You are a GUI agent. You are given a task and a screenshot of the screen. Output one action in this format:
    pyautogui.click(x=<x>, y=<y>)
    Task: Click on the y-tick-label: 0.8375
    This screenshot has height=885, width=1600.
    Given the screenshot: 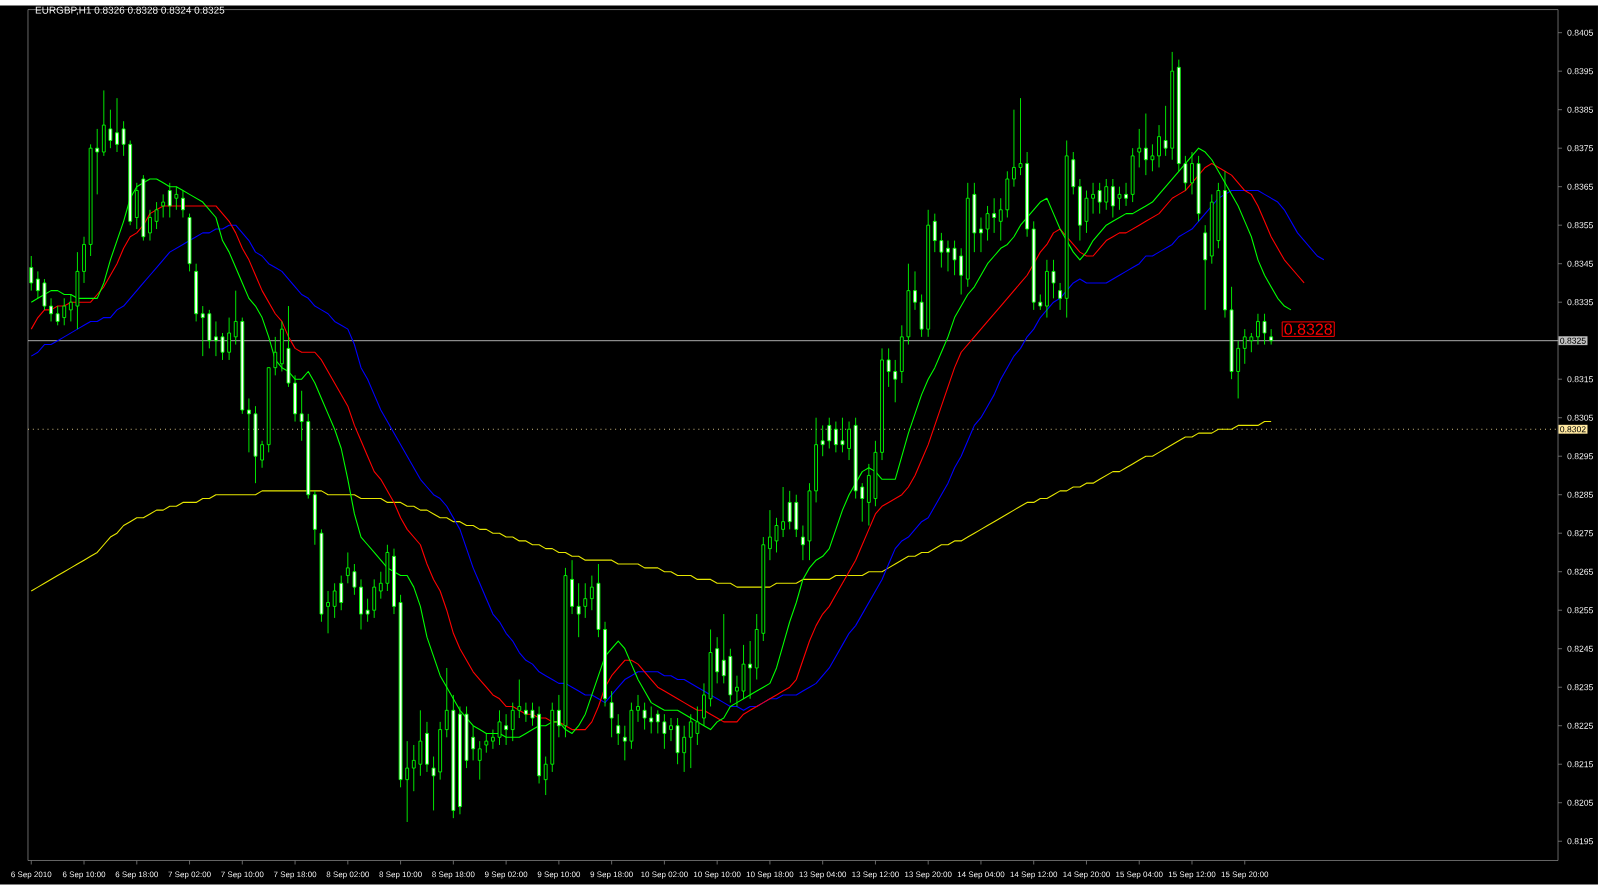 What is the action you would take?
    pyautogui.click(x=1580, y=148)
    